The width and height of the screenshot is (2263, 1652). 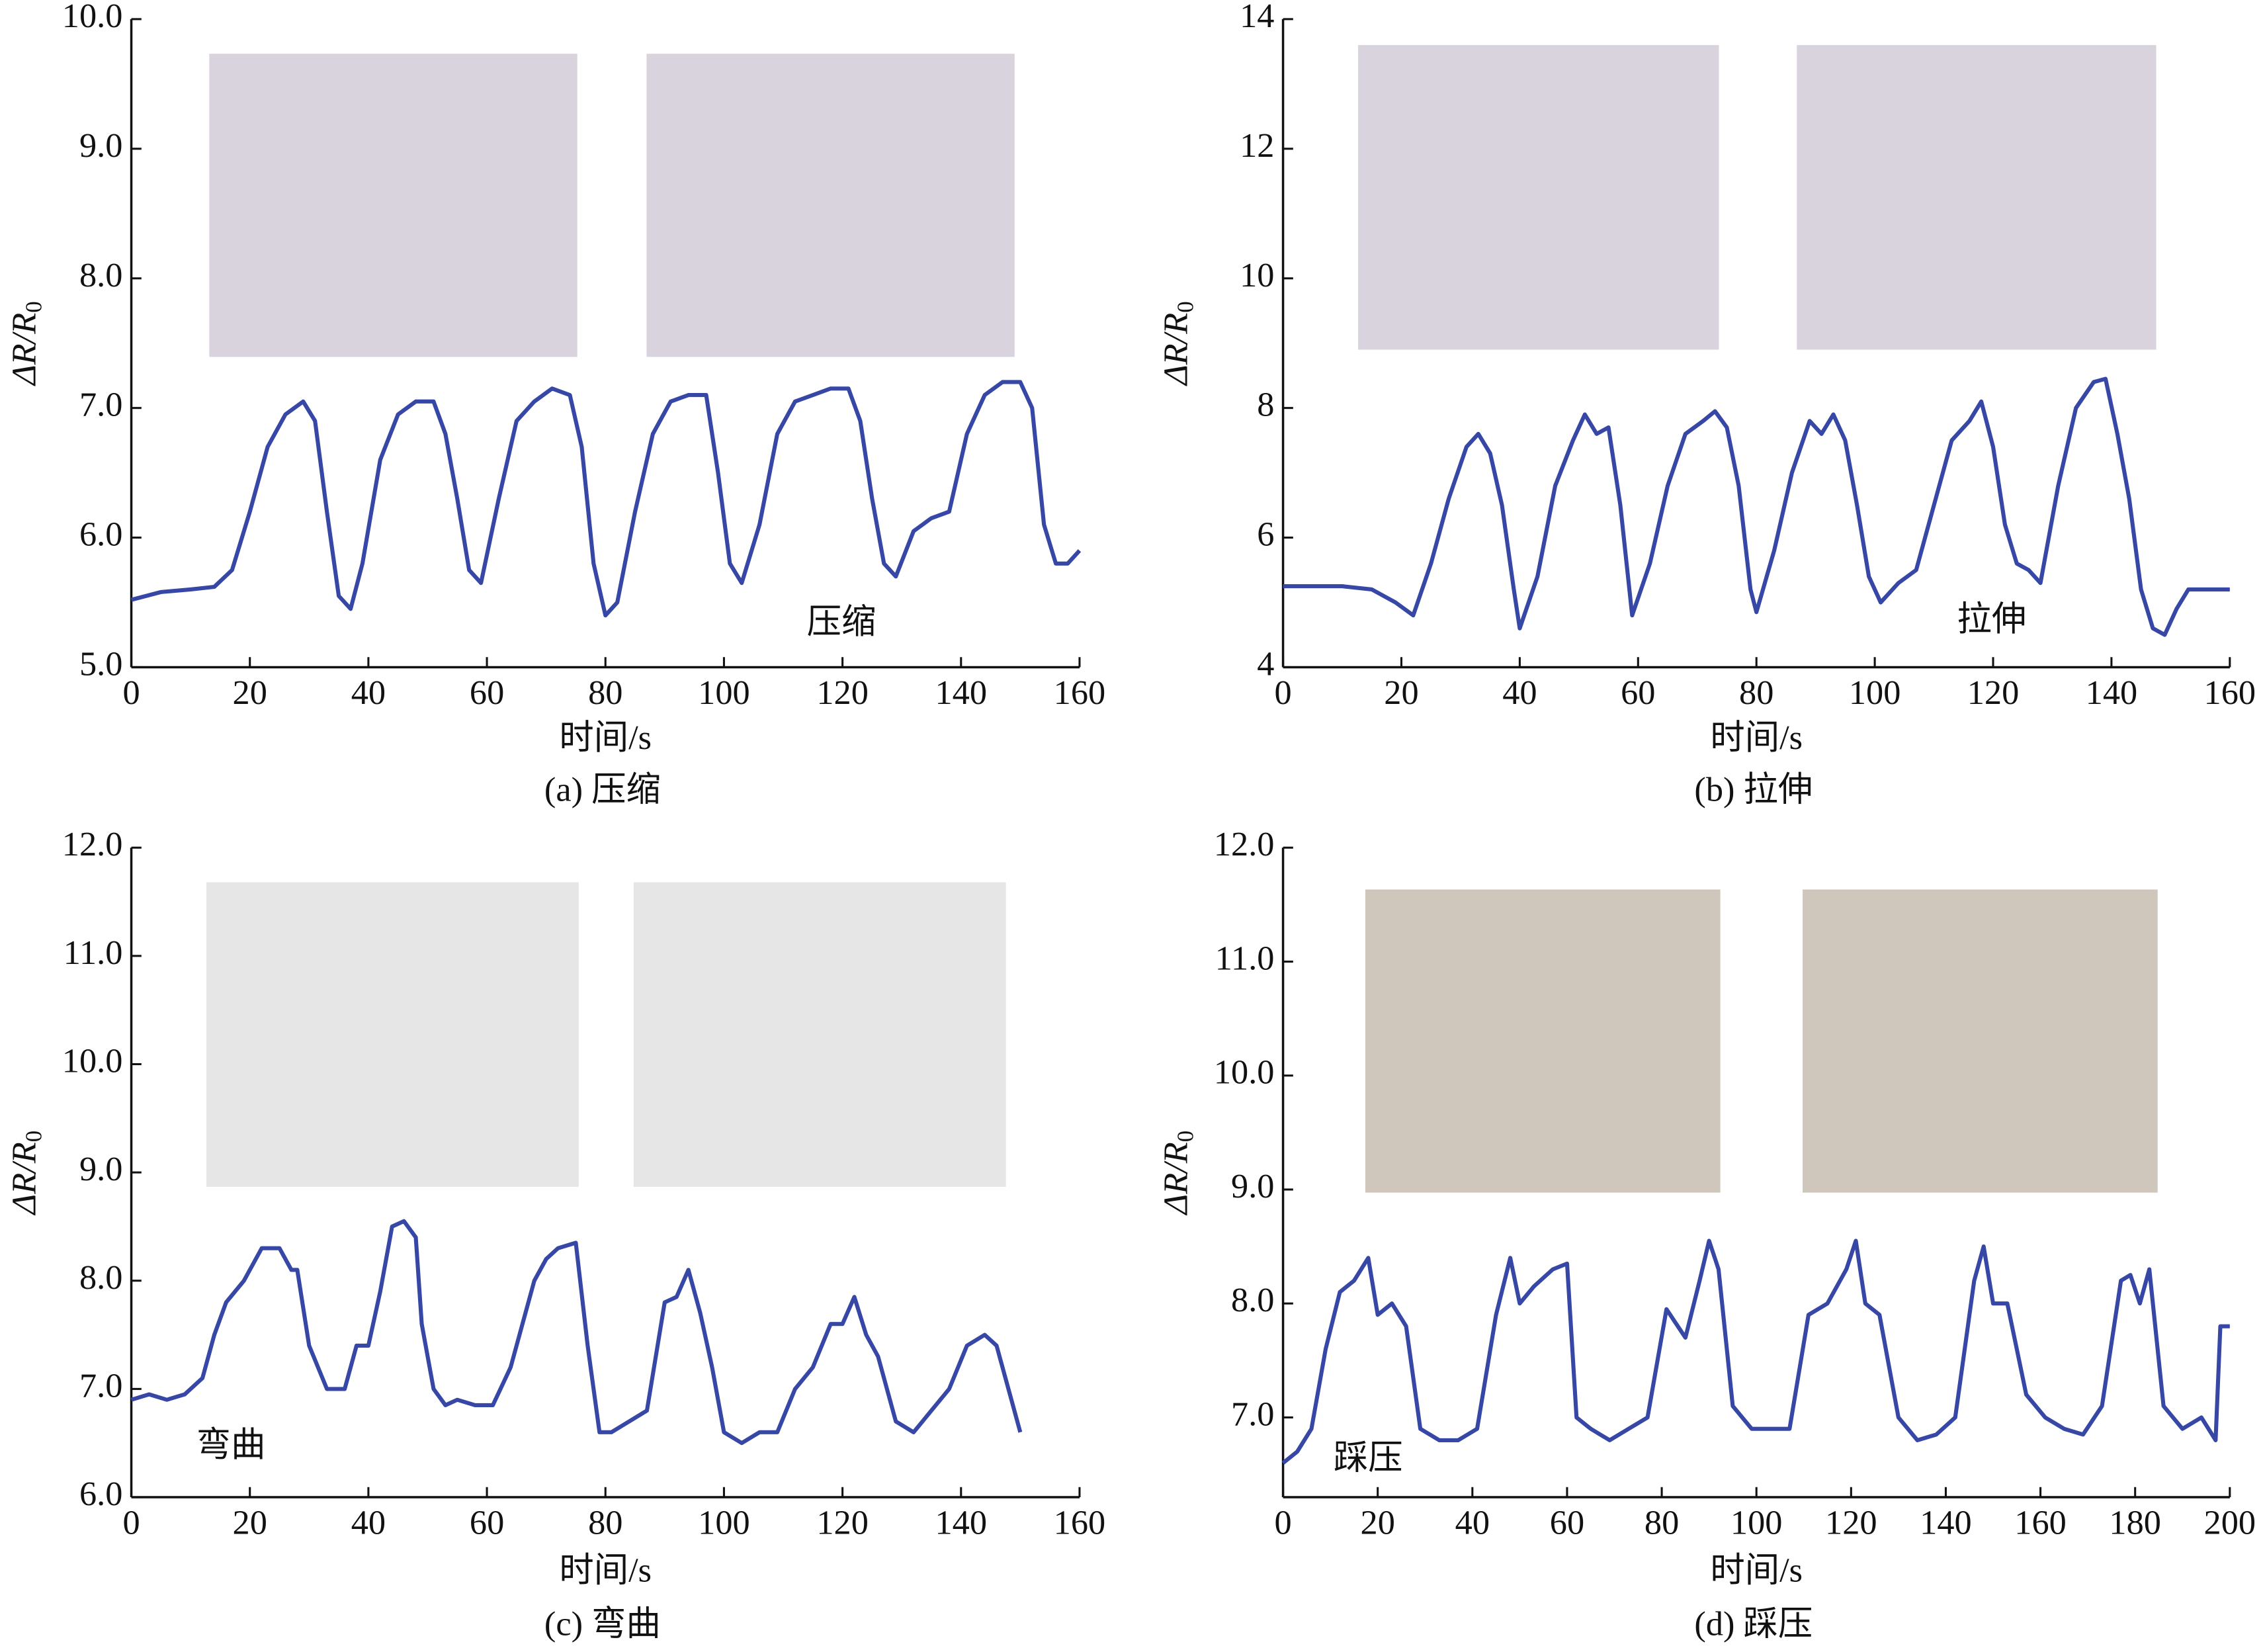 I want to click on x-tick-label: 180, so click(x=2135, y=1523).